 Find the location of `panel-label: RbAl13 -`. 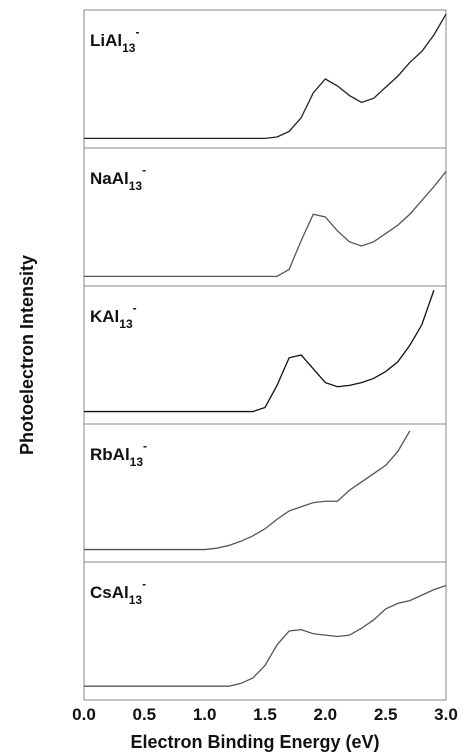

panel-label: RbAl13 - is located at coordinates (118, 454).